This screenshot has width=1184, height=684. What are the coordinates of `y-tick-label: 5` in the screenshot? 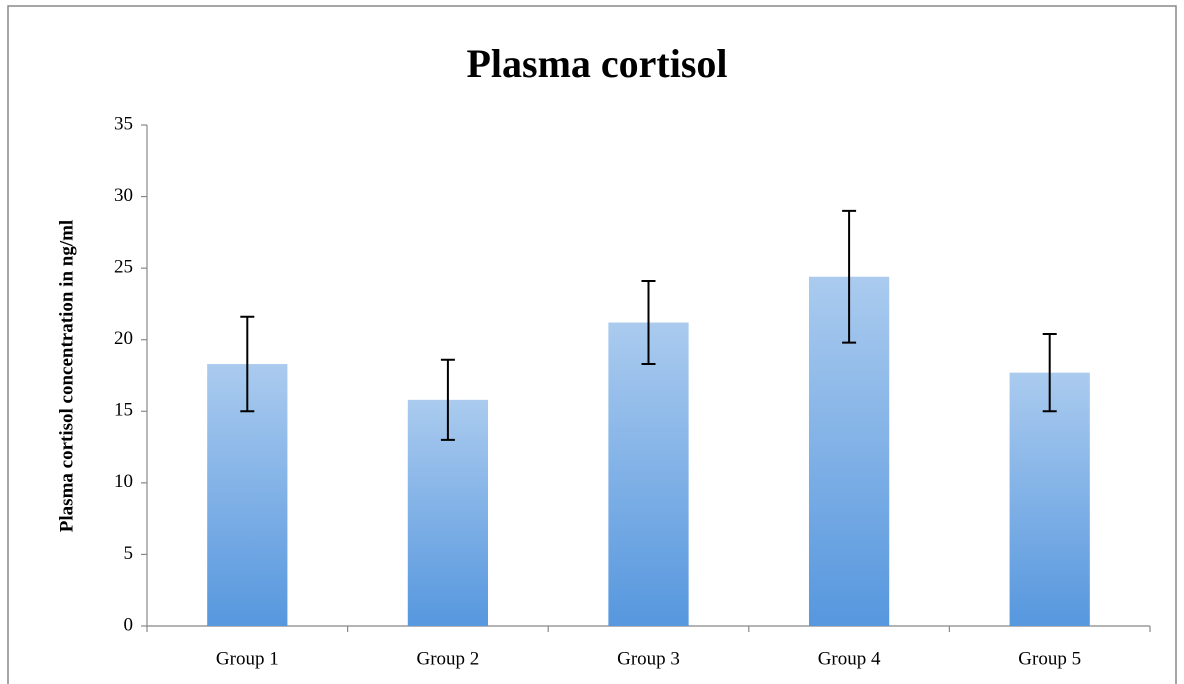 It's located at (129, 553).